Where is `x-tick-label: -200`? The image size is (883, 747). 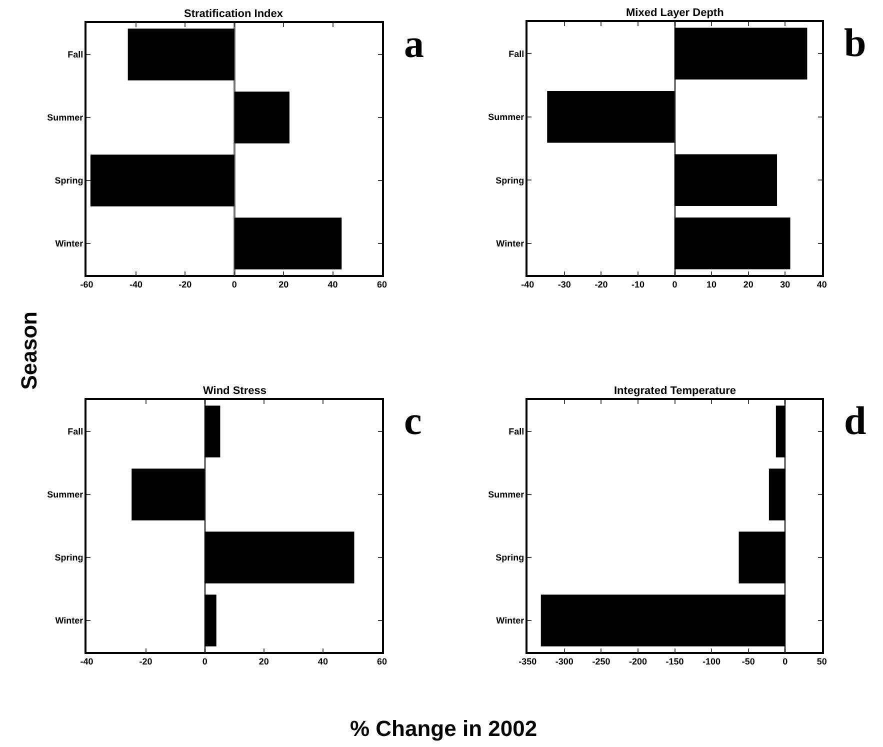
x-tick-label: -200 is located at coordinates (637, 661).